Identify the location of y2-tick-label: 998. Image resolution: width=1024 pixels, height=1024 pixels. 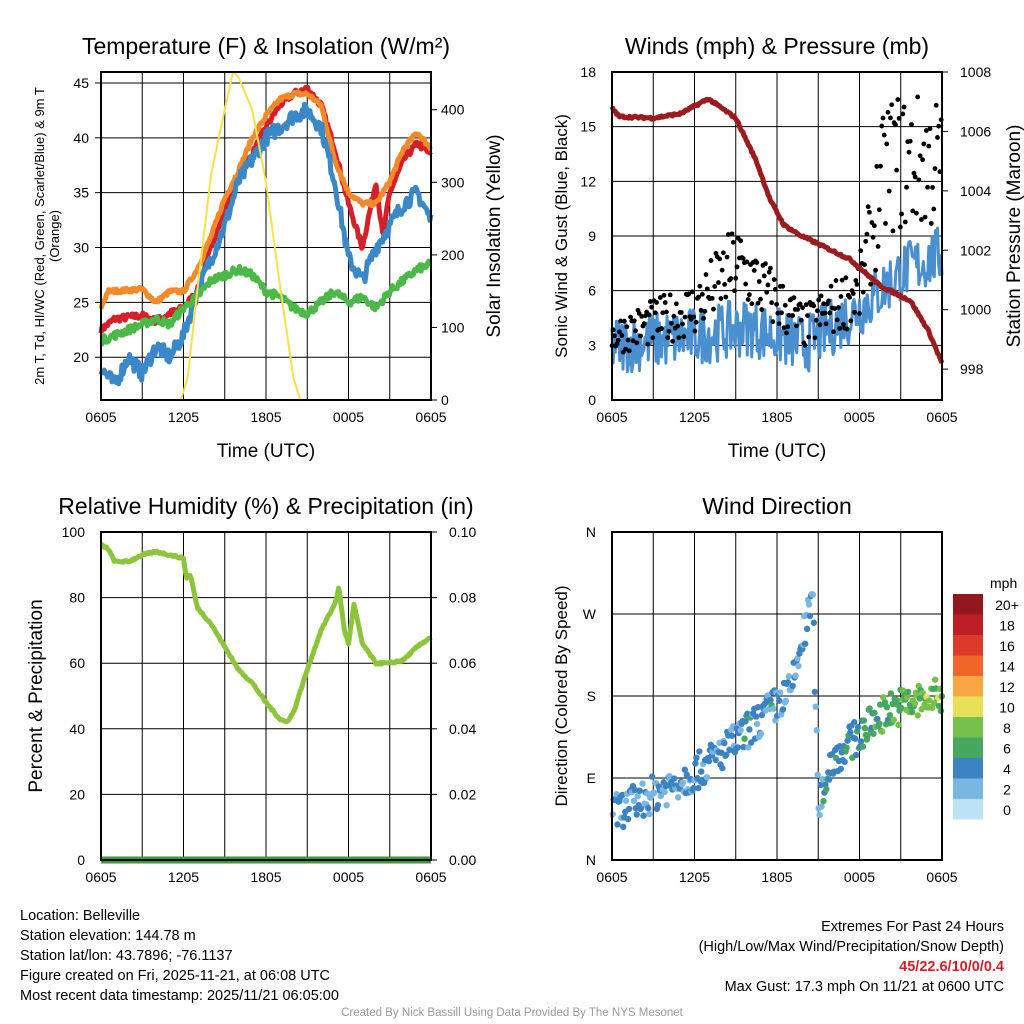
(972, 369).